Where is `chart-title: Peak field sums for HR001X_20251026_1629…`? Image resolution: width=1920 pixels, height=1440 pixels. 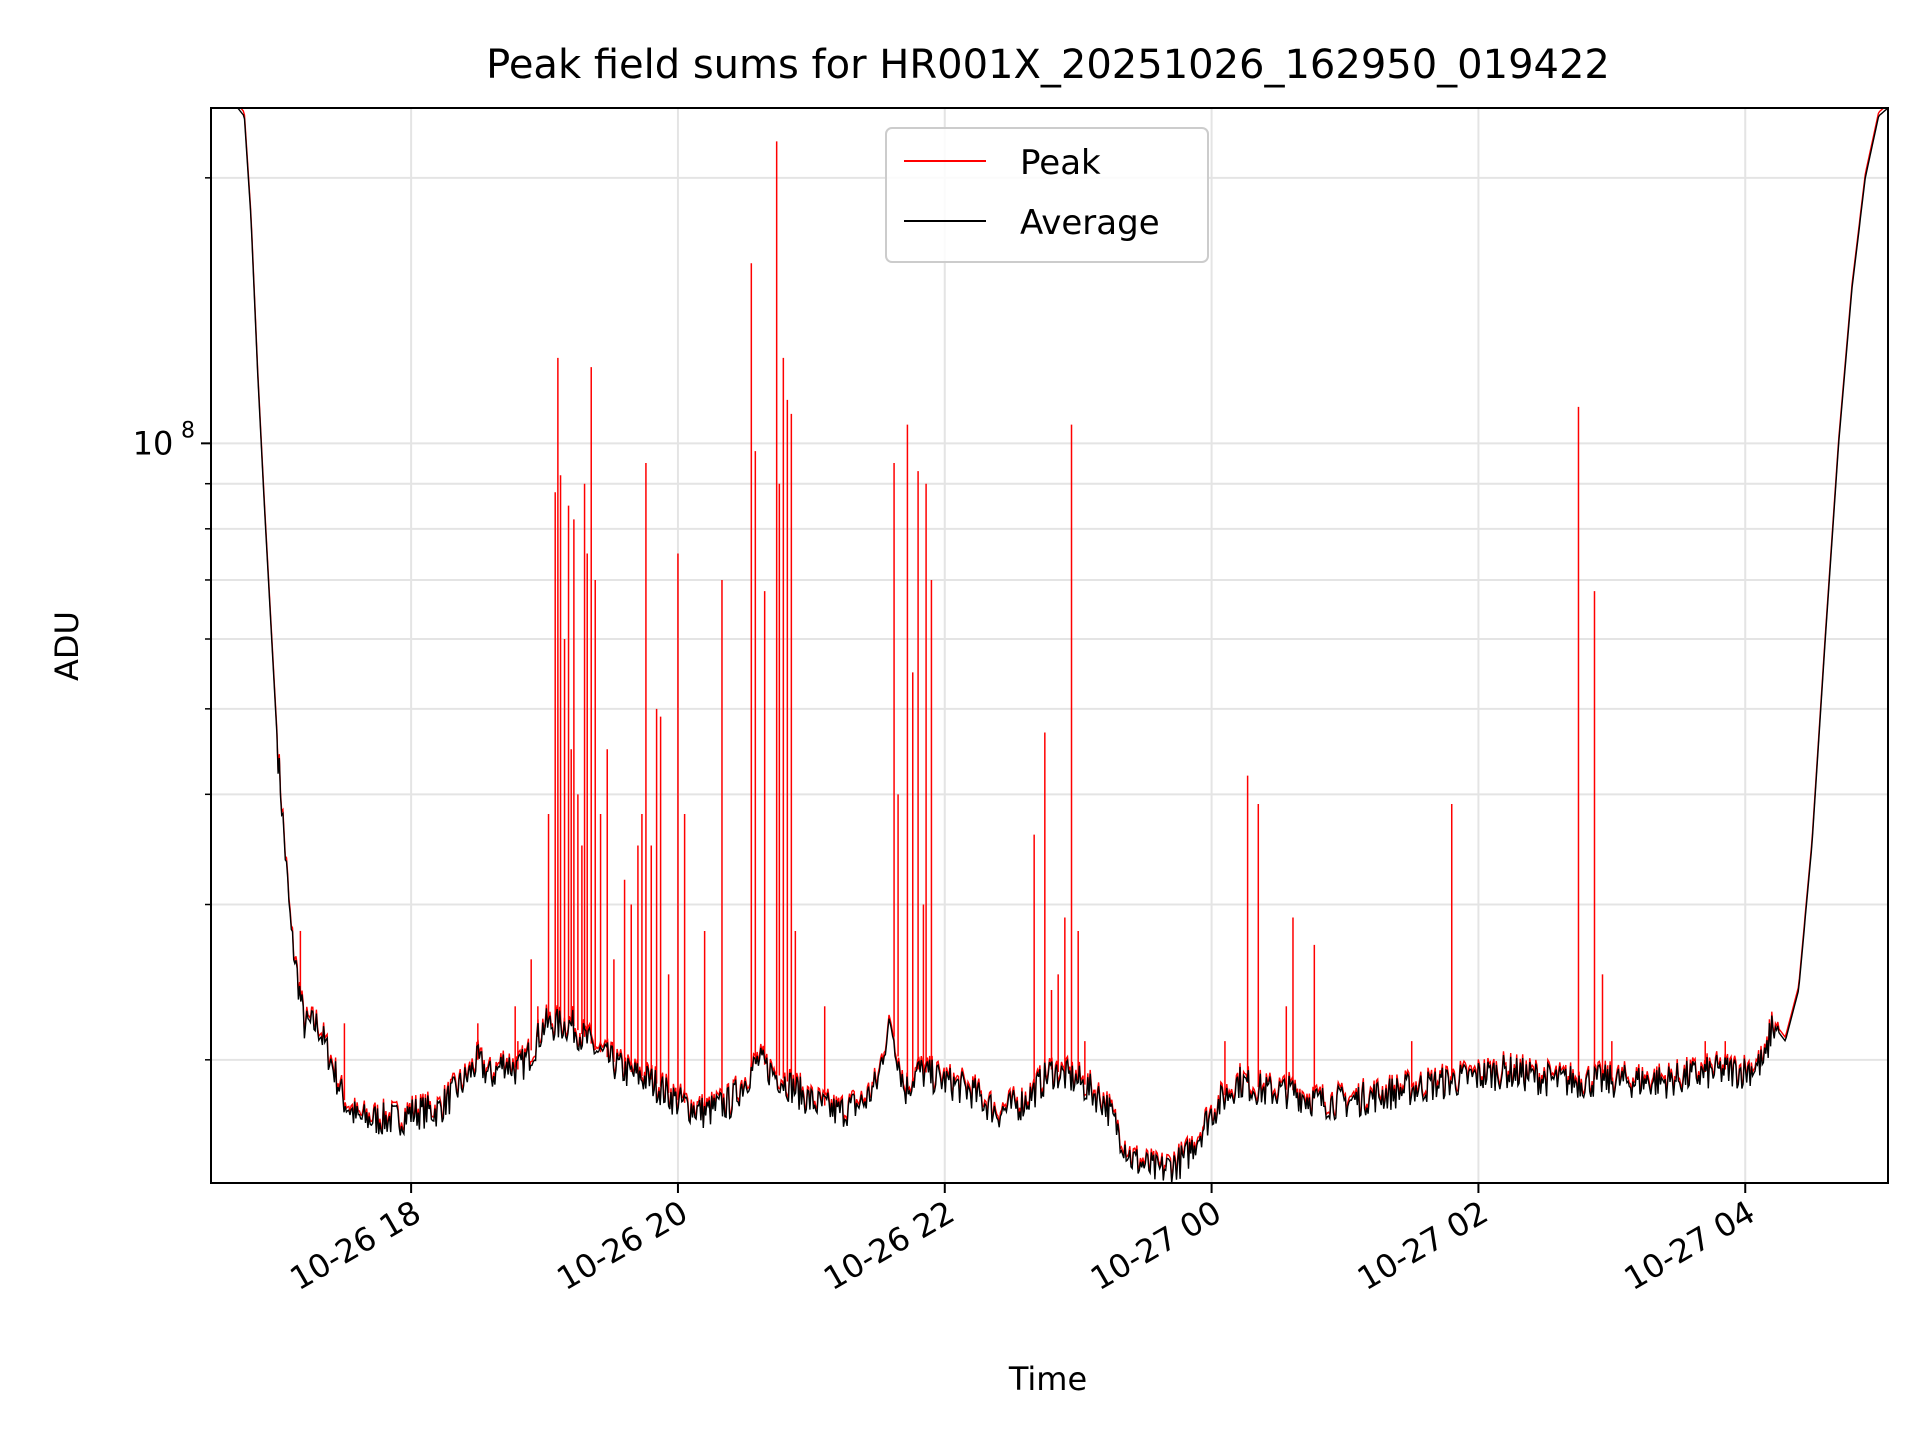
chart-title: Peak field sums for HR001X_20251026_1629… is located at coordinates (1048, 65).